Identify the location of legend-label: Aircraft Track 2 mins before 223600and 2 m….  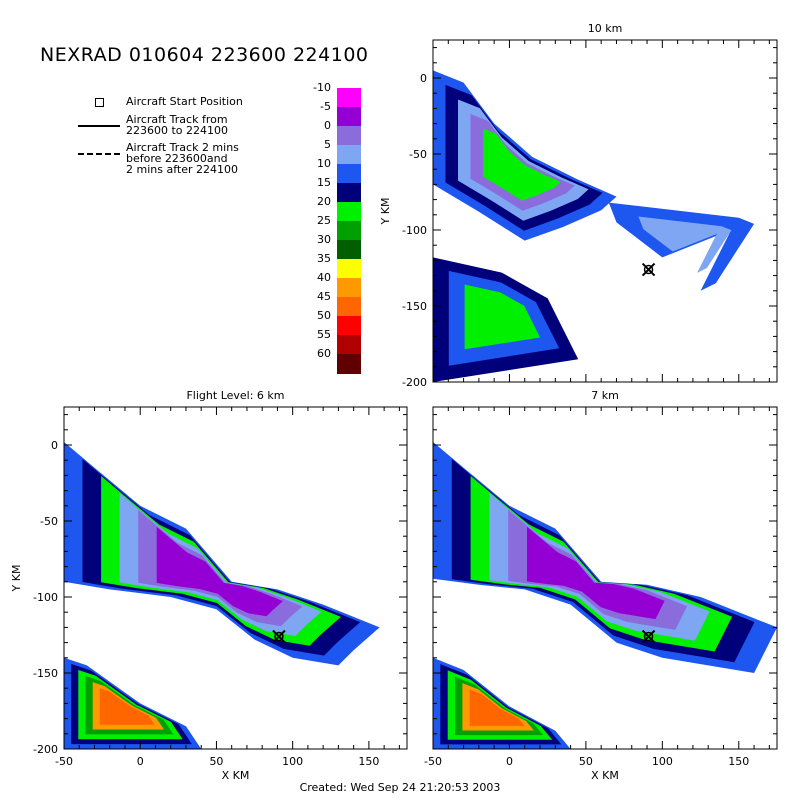
(182, 158).